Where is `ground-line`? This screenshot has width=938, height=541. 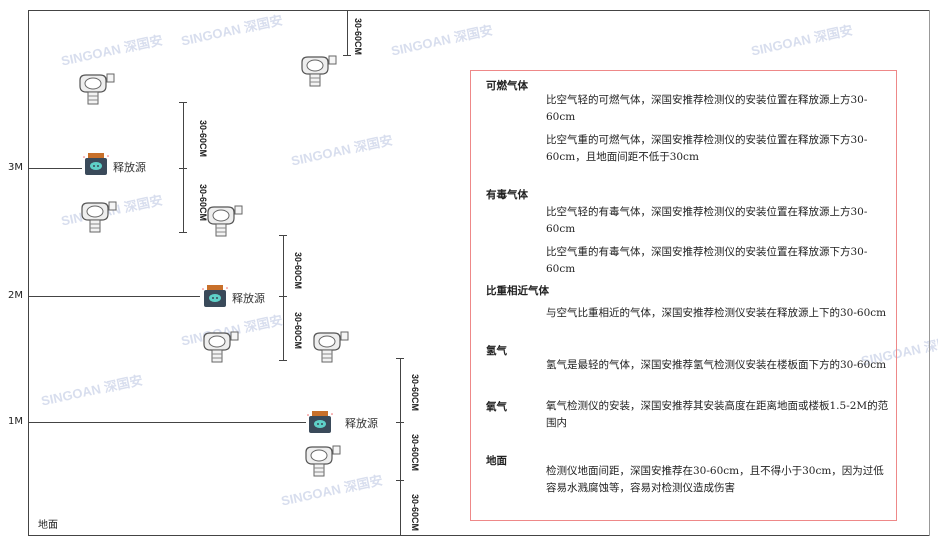 ground-line is located at coordinates (479, 535).